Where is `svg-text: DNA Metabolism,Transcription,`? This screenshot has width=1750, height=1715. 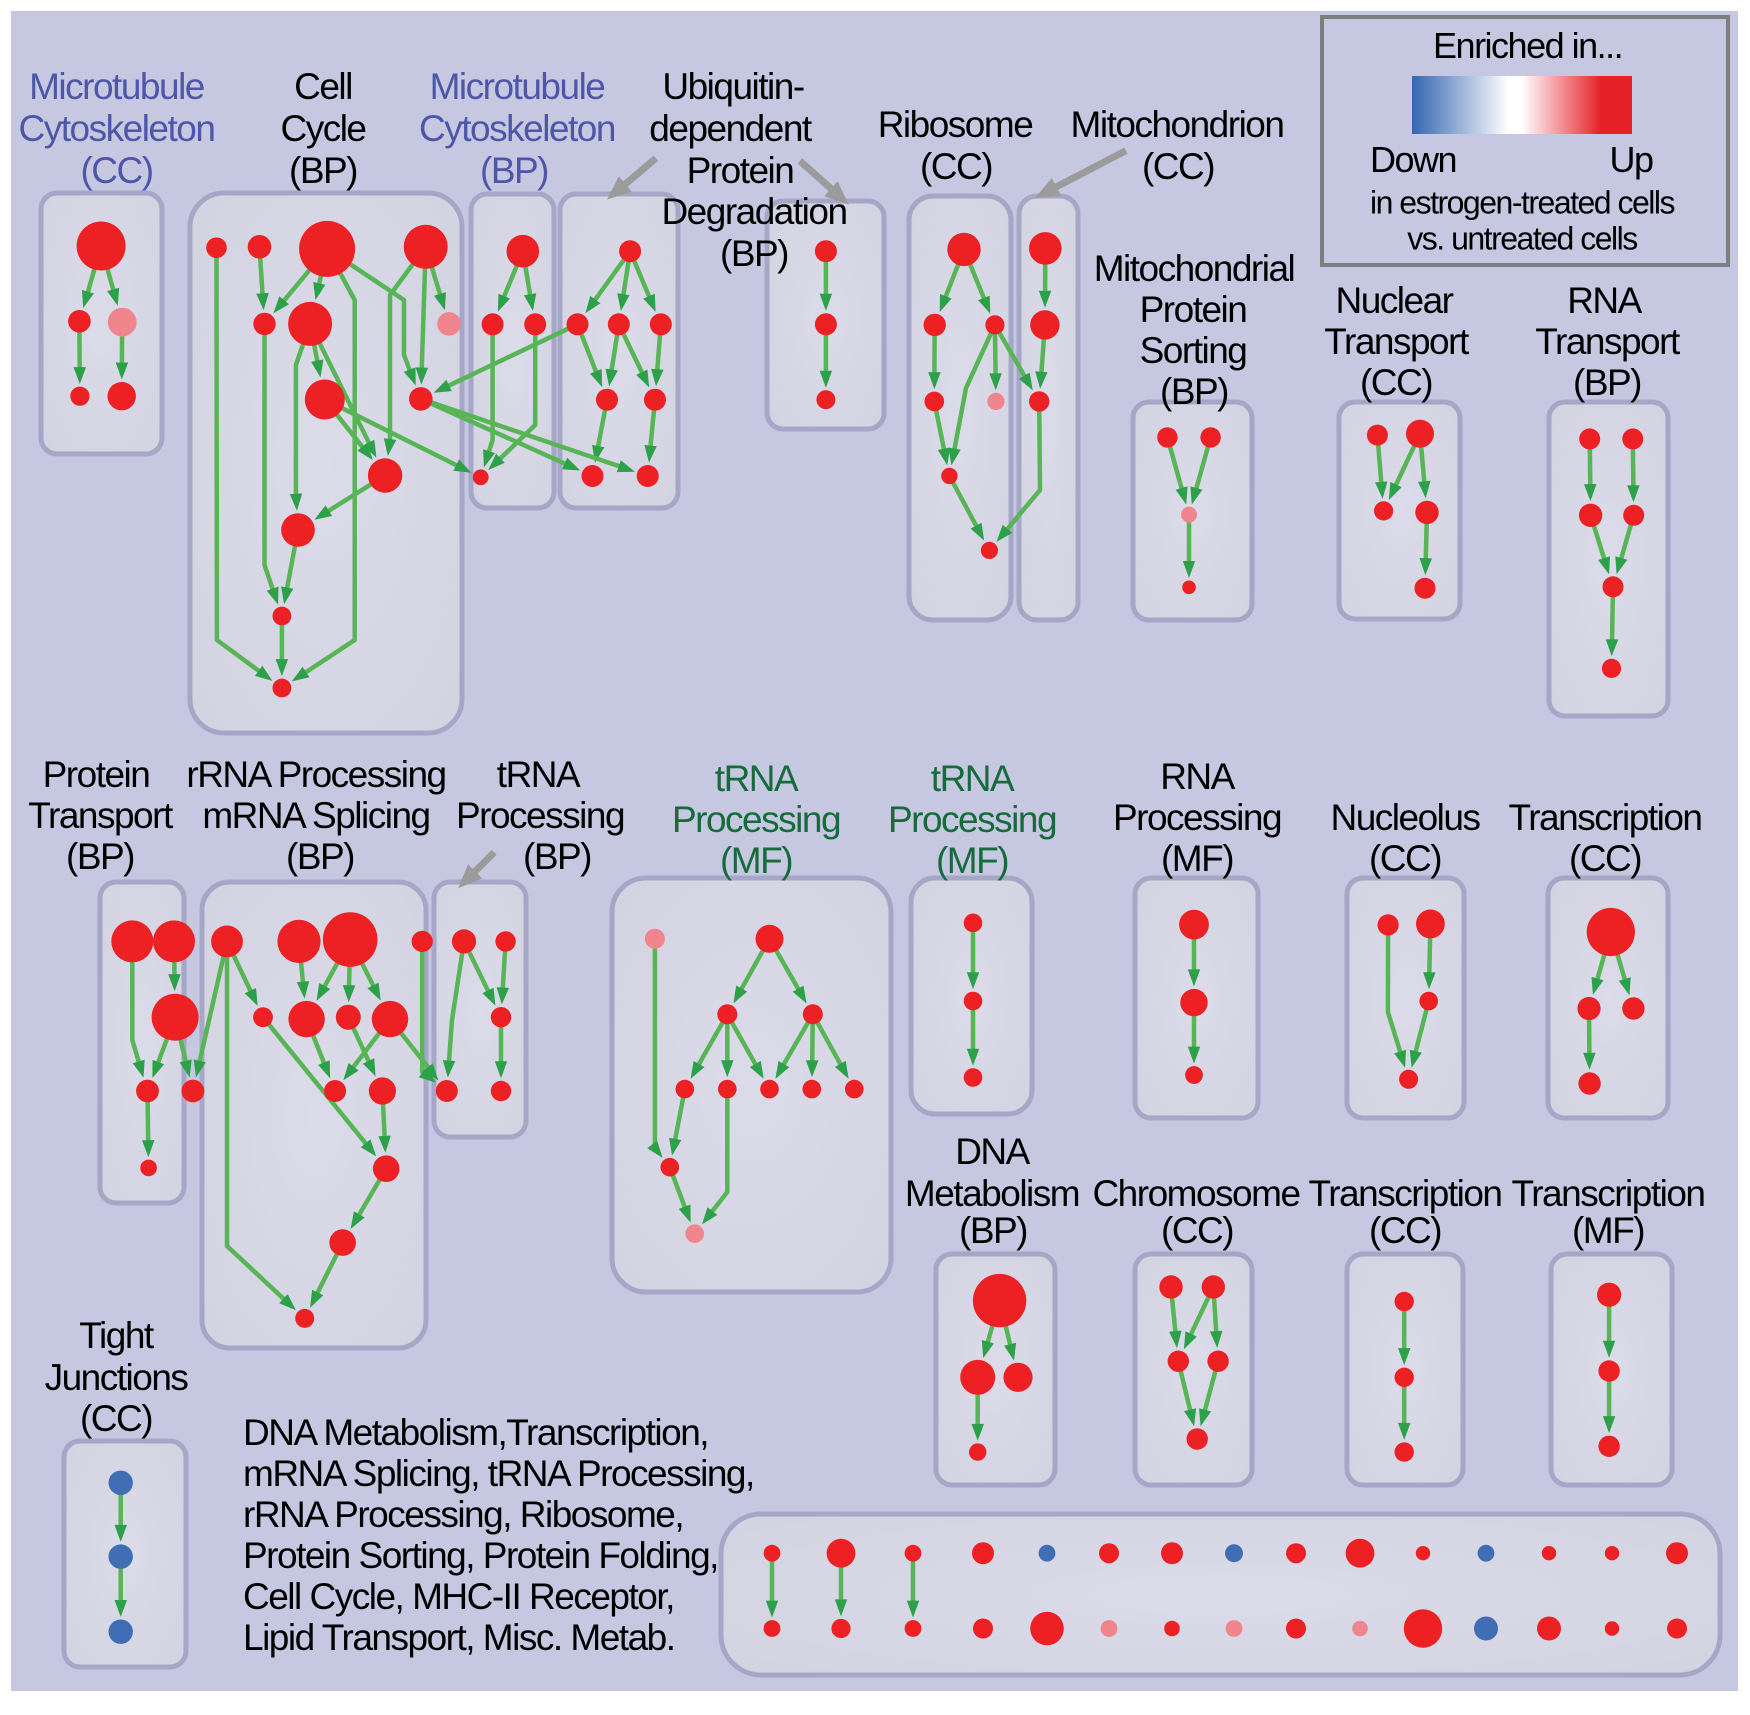 svg-text: DNA Metabolism,Transcription, is located at coordinates (475, 1432).